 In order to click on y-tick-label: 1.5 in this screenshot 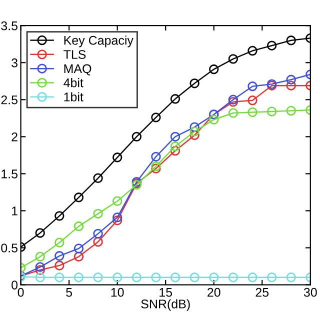, I will do `click(10, 174)`.